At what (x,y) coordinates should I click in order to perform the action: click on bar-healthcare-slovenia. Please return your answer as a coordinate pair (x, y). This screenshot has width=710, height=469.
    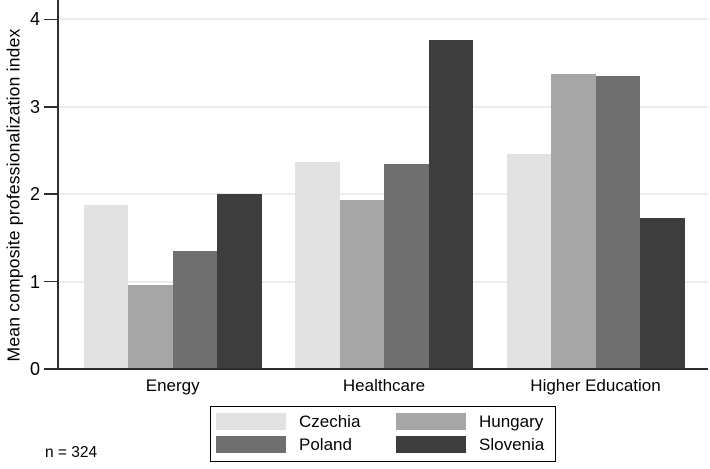
    Looking at the image, I should click on (450, 204).